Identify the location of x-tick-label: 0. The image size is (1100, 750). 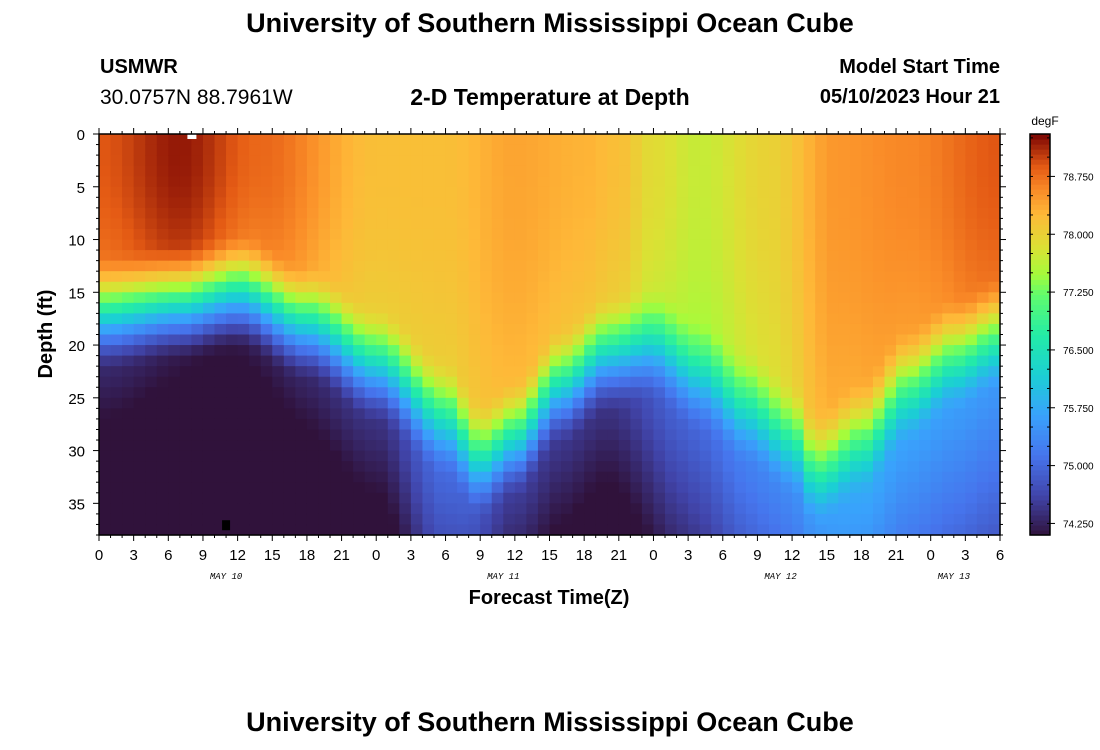
(653, 555).